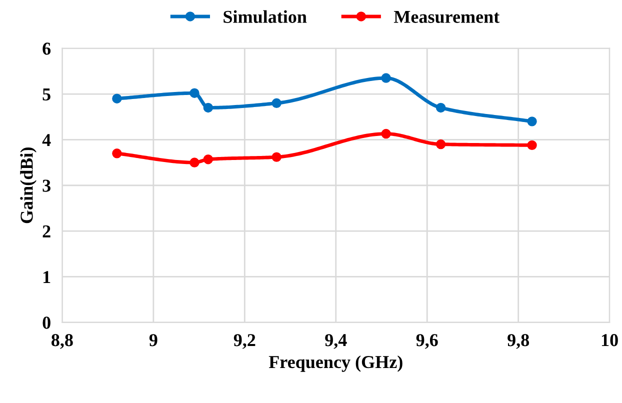 The image size is (622, 403). I want to click on x-axis-title: Frequency (GHz), so click(335, 363).